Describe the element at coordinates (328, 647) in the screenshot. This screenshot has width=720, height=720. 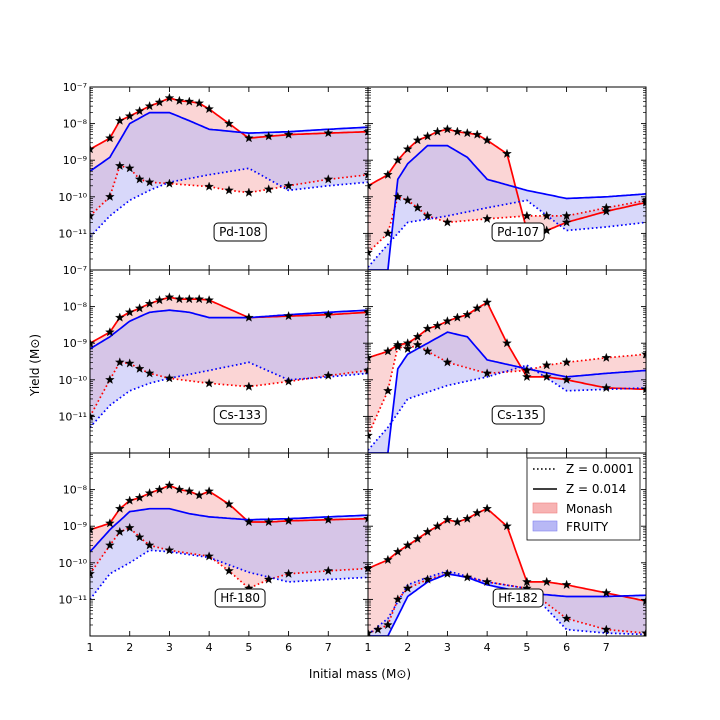
I see `x-tick-label: 7` at that location.